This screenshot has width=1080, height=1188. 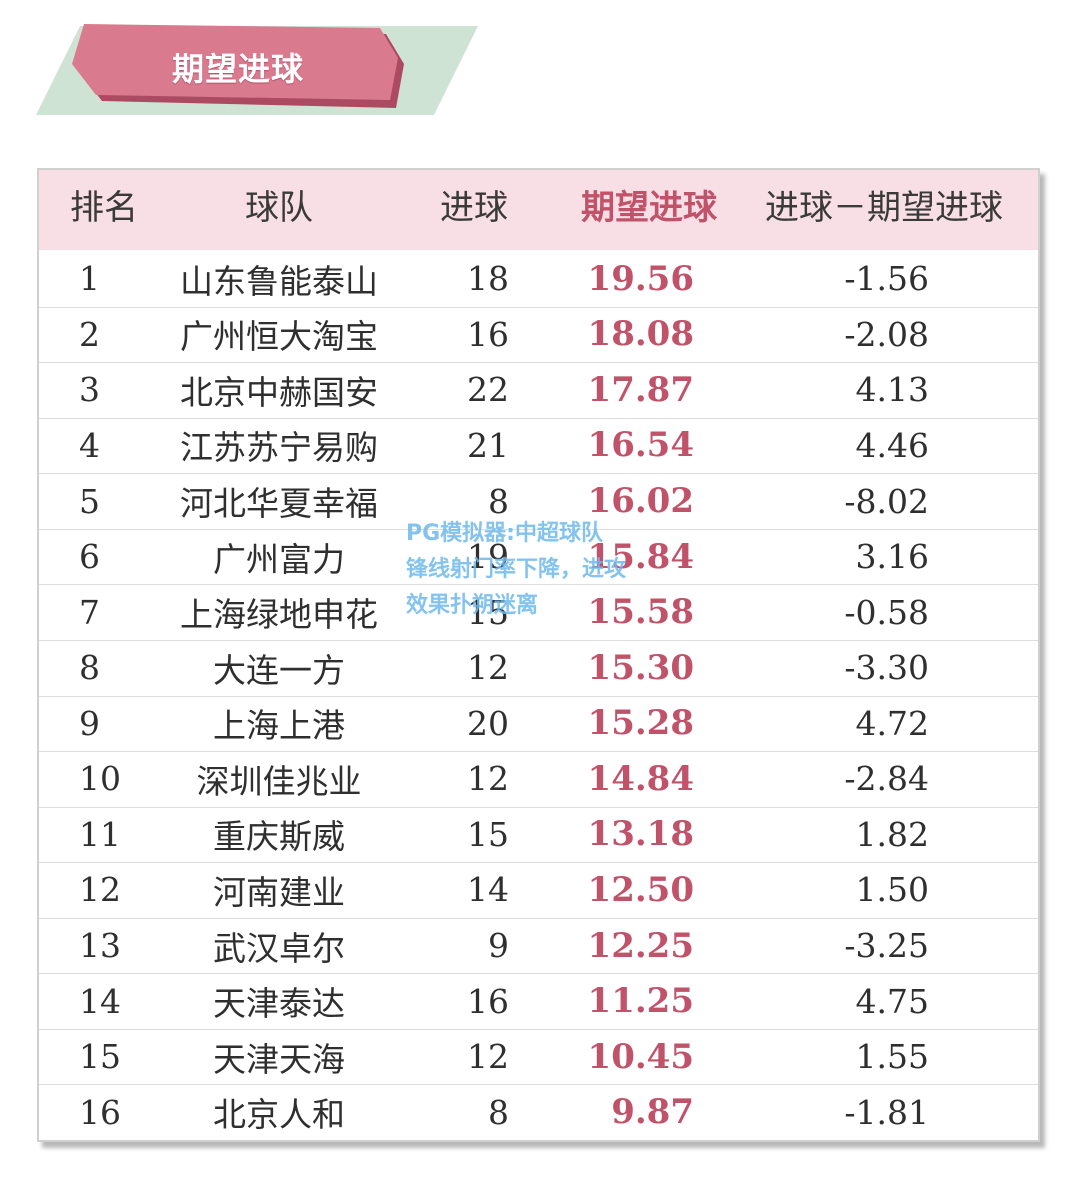 I want to click on rank-cell: 9, so click(x=89, y=723).